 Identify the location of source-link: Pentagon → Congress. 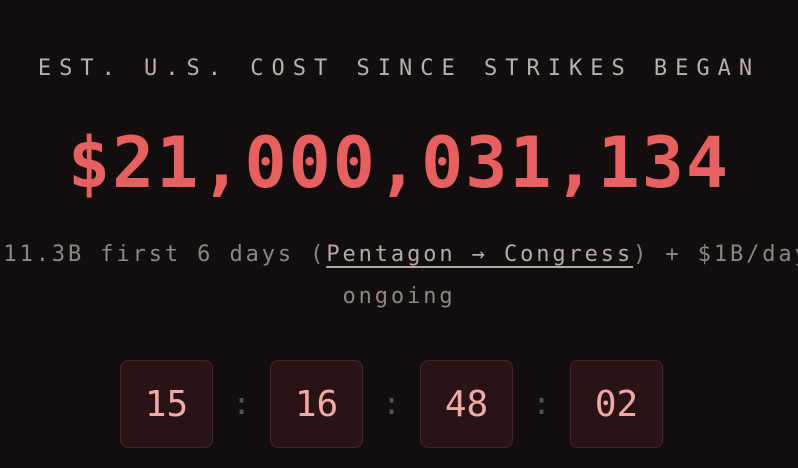
(480, 254).